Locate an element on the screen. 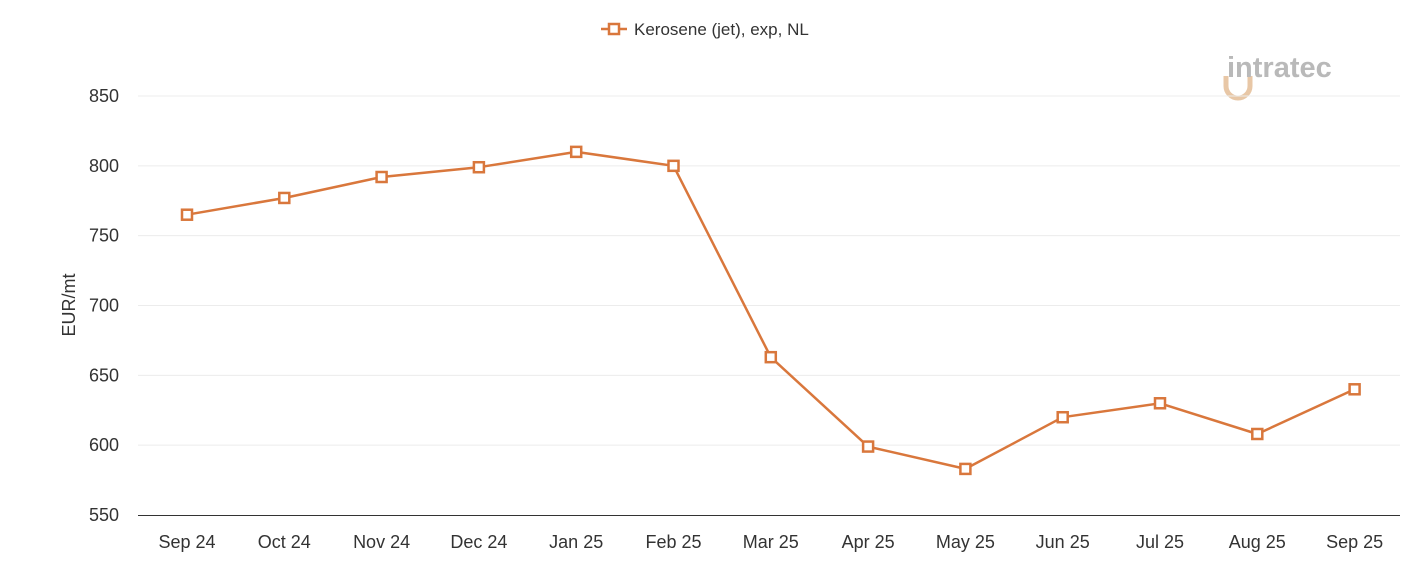  y-tick-label: 850 is located at coordinates (104, 96).